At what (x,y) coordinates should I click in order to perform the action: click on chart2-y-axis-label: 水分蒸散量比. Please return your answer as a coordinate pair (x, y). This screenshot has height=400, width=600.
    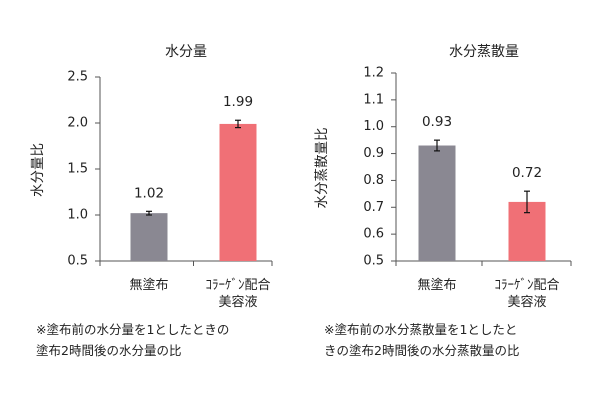
    Looking at the image, I should click on (322, 168).